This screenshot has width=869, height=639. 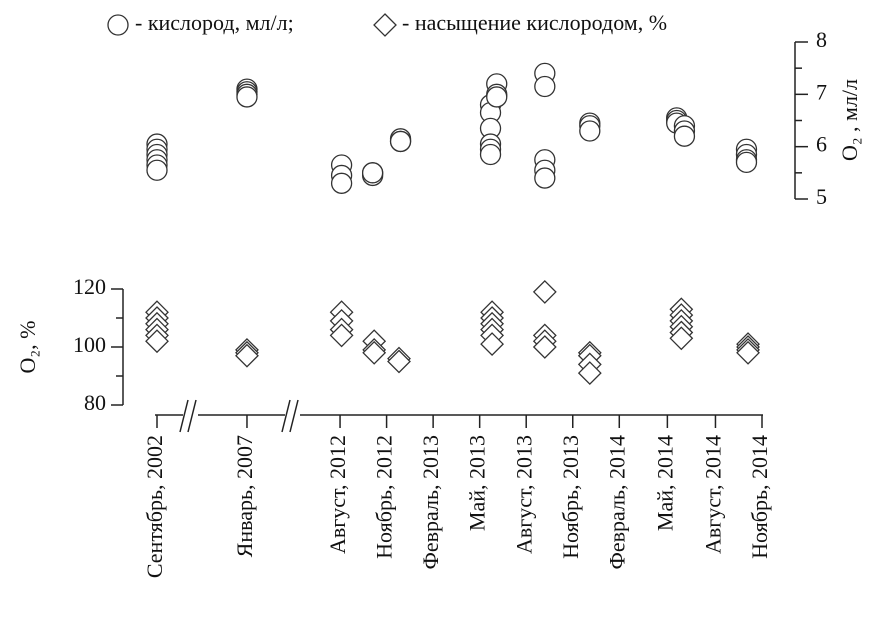 What do you see at coordinates (384, 497) in the screenshot?
I see `x-tick-label: Ноябрь, 2012` at bounding box center [384, 497].